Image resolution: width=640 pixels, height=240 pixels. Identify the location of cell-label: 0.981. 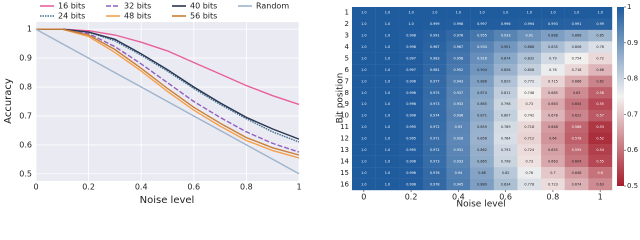
(435, 70).